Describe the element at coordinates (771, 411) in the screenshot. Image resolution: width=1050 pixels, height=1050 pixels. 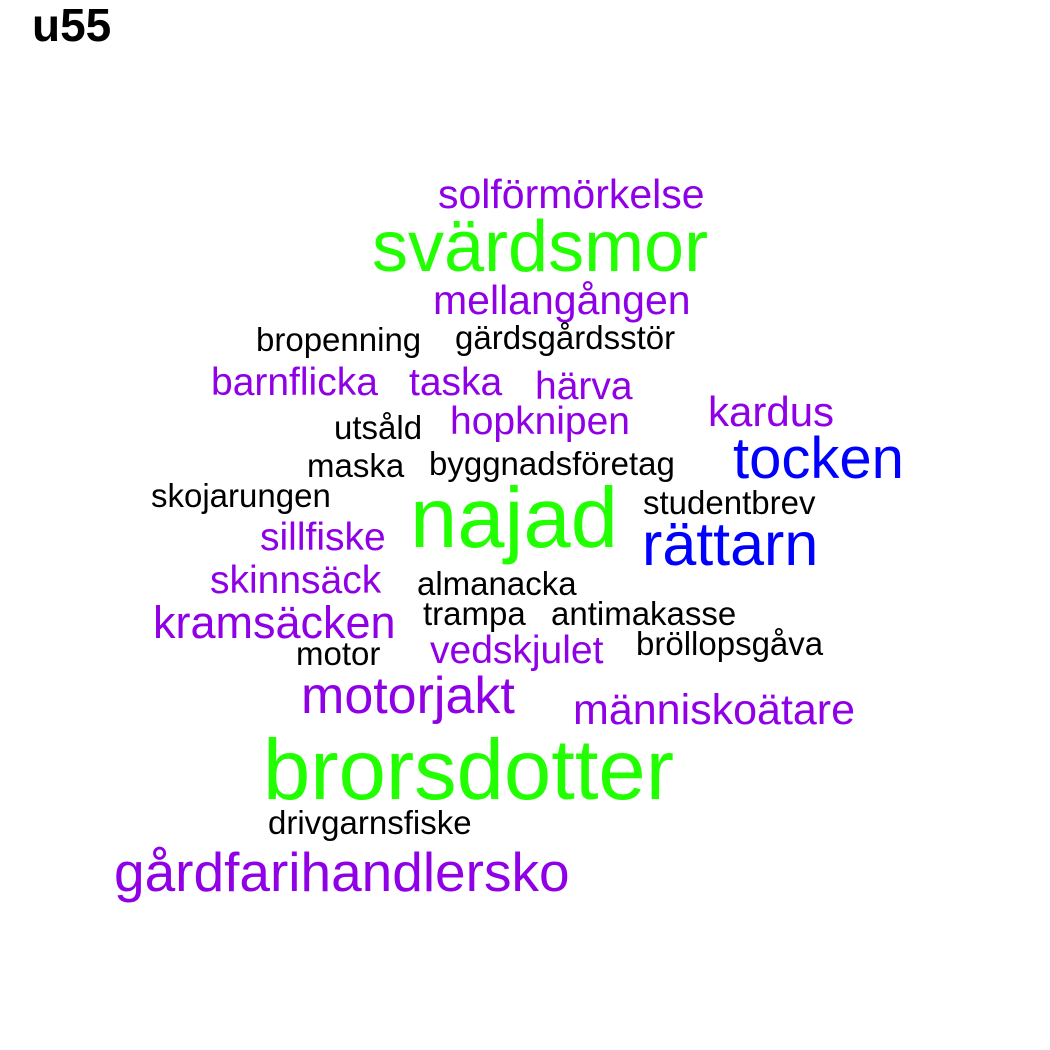
I see `word-kardus: kardus` at that location.